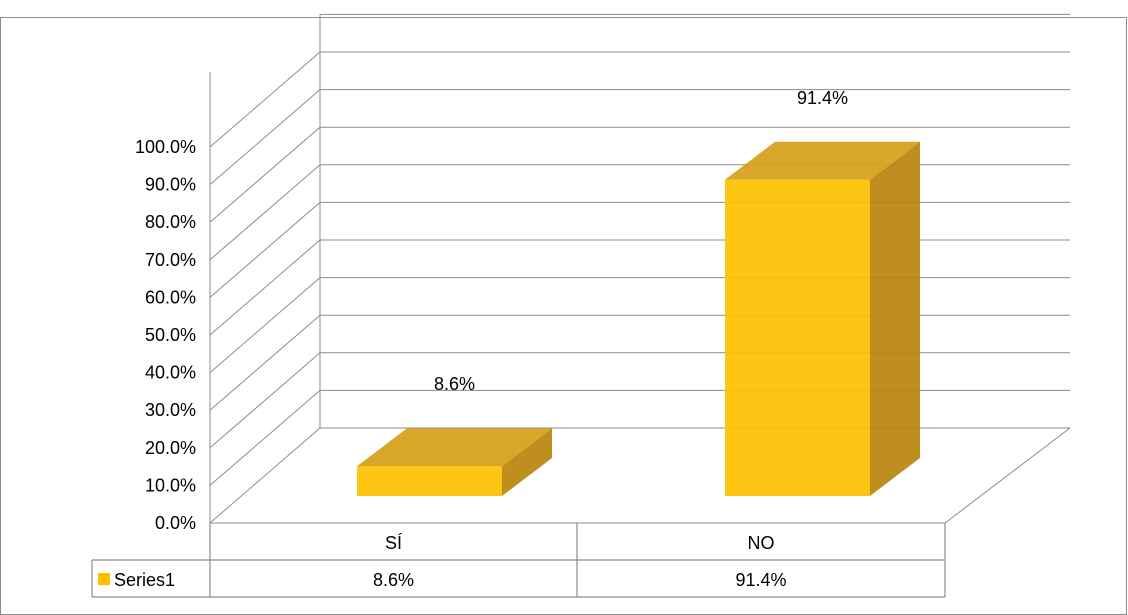 Image resolution: width=1128 pixels, height=615 pixels. What do you see at coordinates (170, 335) in the screenshot?
I see `y-tick-label: 50.0%` at bounding box center [170, 335].